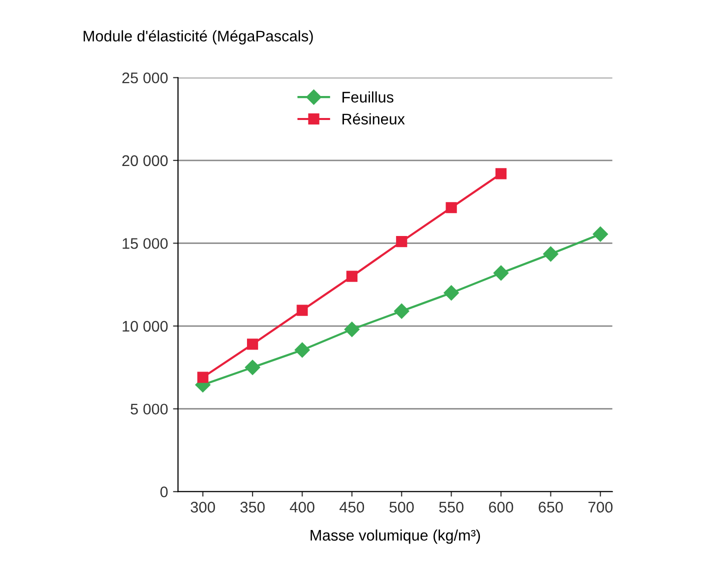  What do you see at coordinates (550, 507) in the screenshot?
I see `x-tick-label: 650` at bounding box center [550, 507].